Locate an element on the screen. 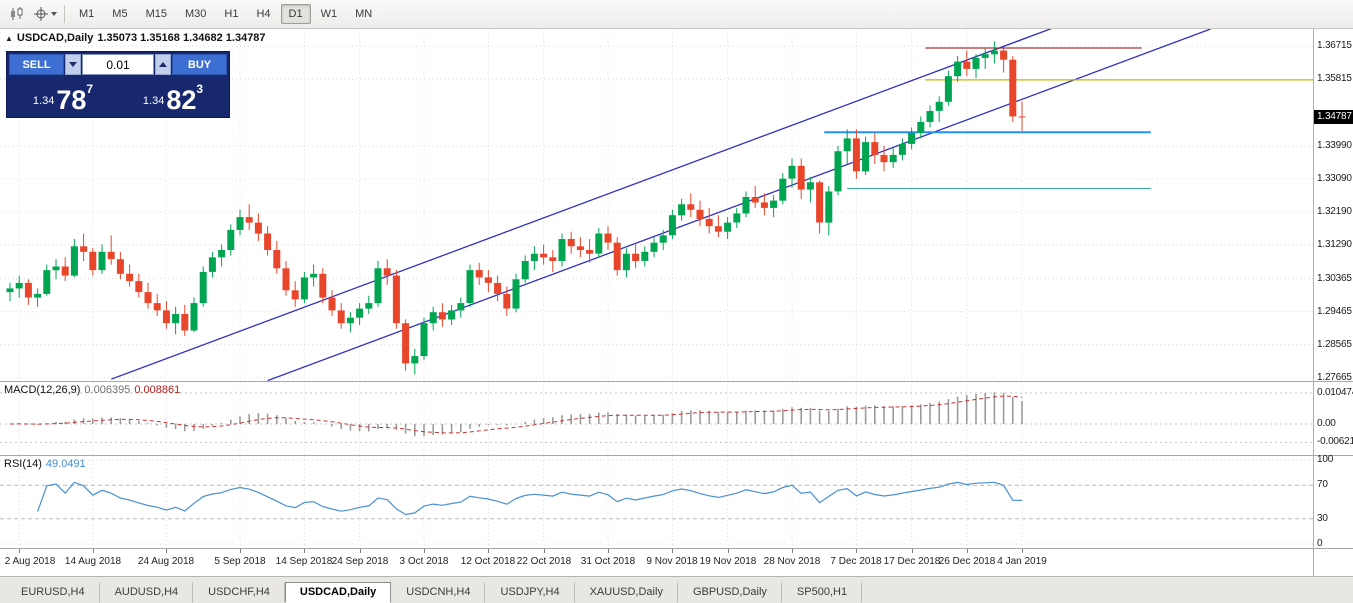  toolbar: M1 M5 M15 M30 H1 H4 D1 W1 MN is located at coordinates (676, 14).